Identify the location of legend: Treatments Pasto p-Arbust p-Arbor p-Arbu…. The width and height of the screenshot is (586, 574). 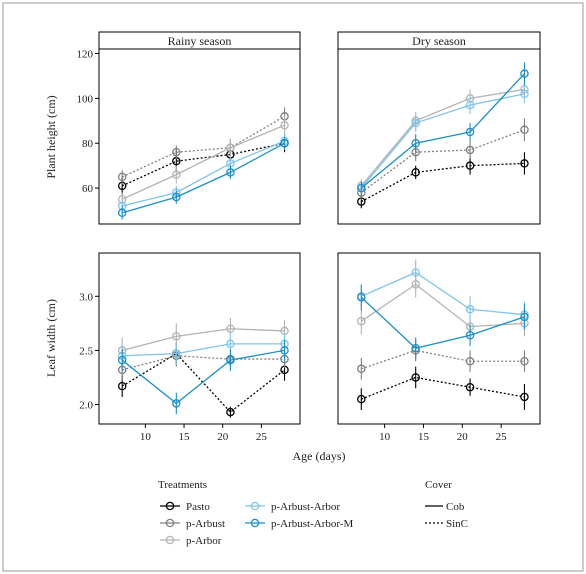
(313, 513).